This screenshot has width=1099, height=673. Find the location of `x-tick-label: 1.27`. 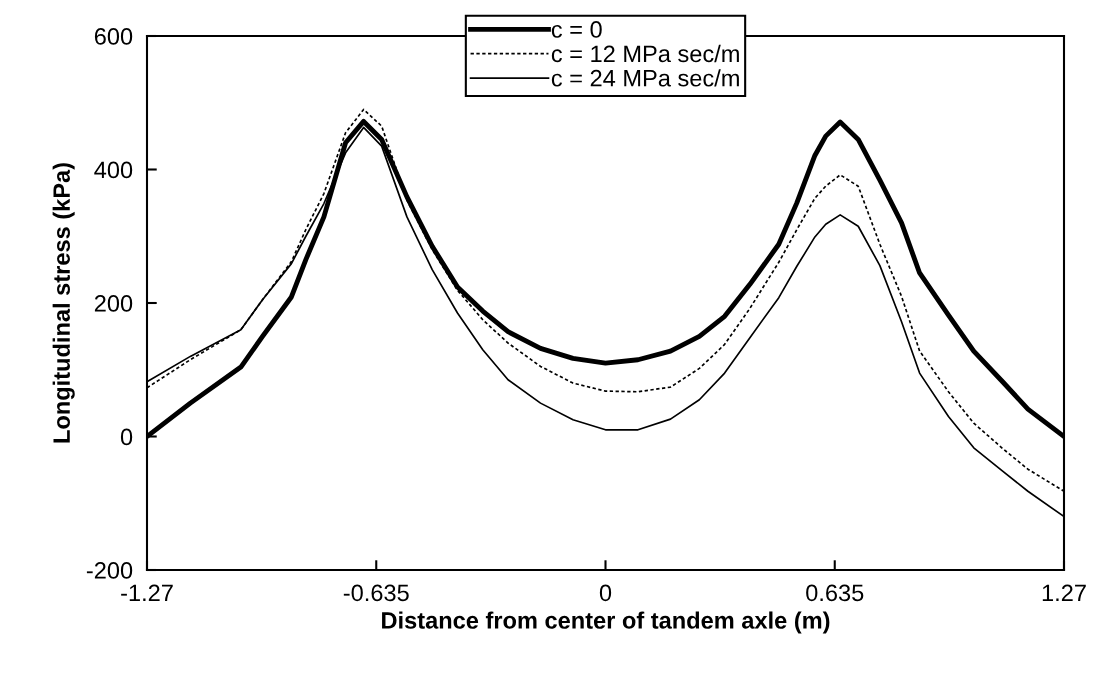

x-tick-label: 1.27 is located at coordinates (1064, 592).